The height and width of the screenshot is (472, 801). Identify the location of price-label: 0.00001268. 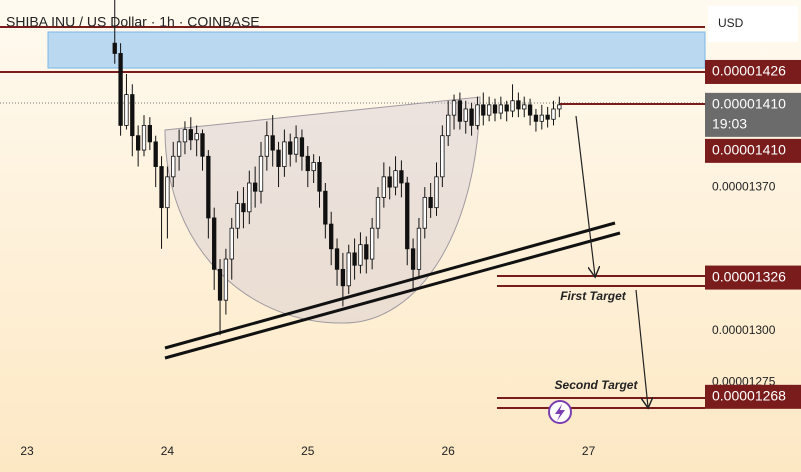
(749, 396).